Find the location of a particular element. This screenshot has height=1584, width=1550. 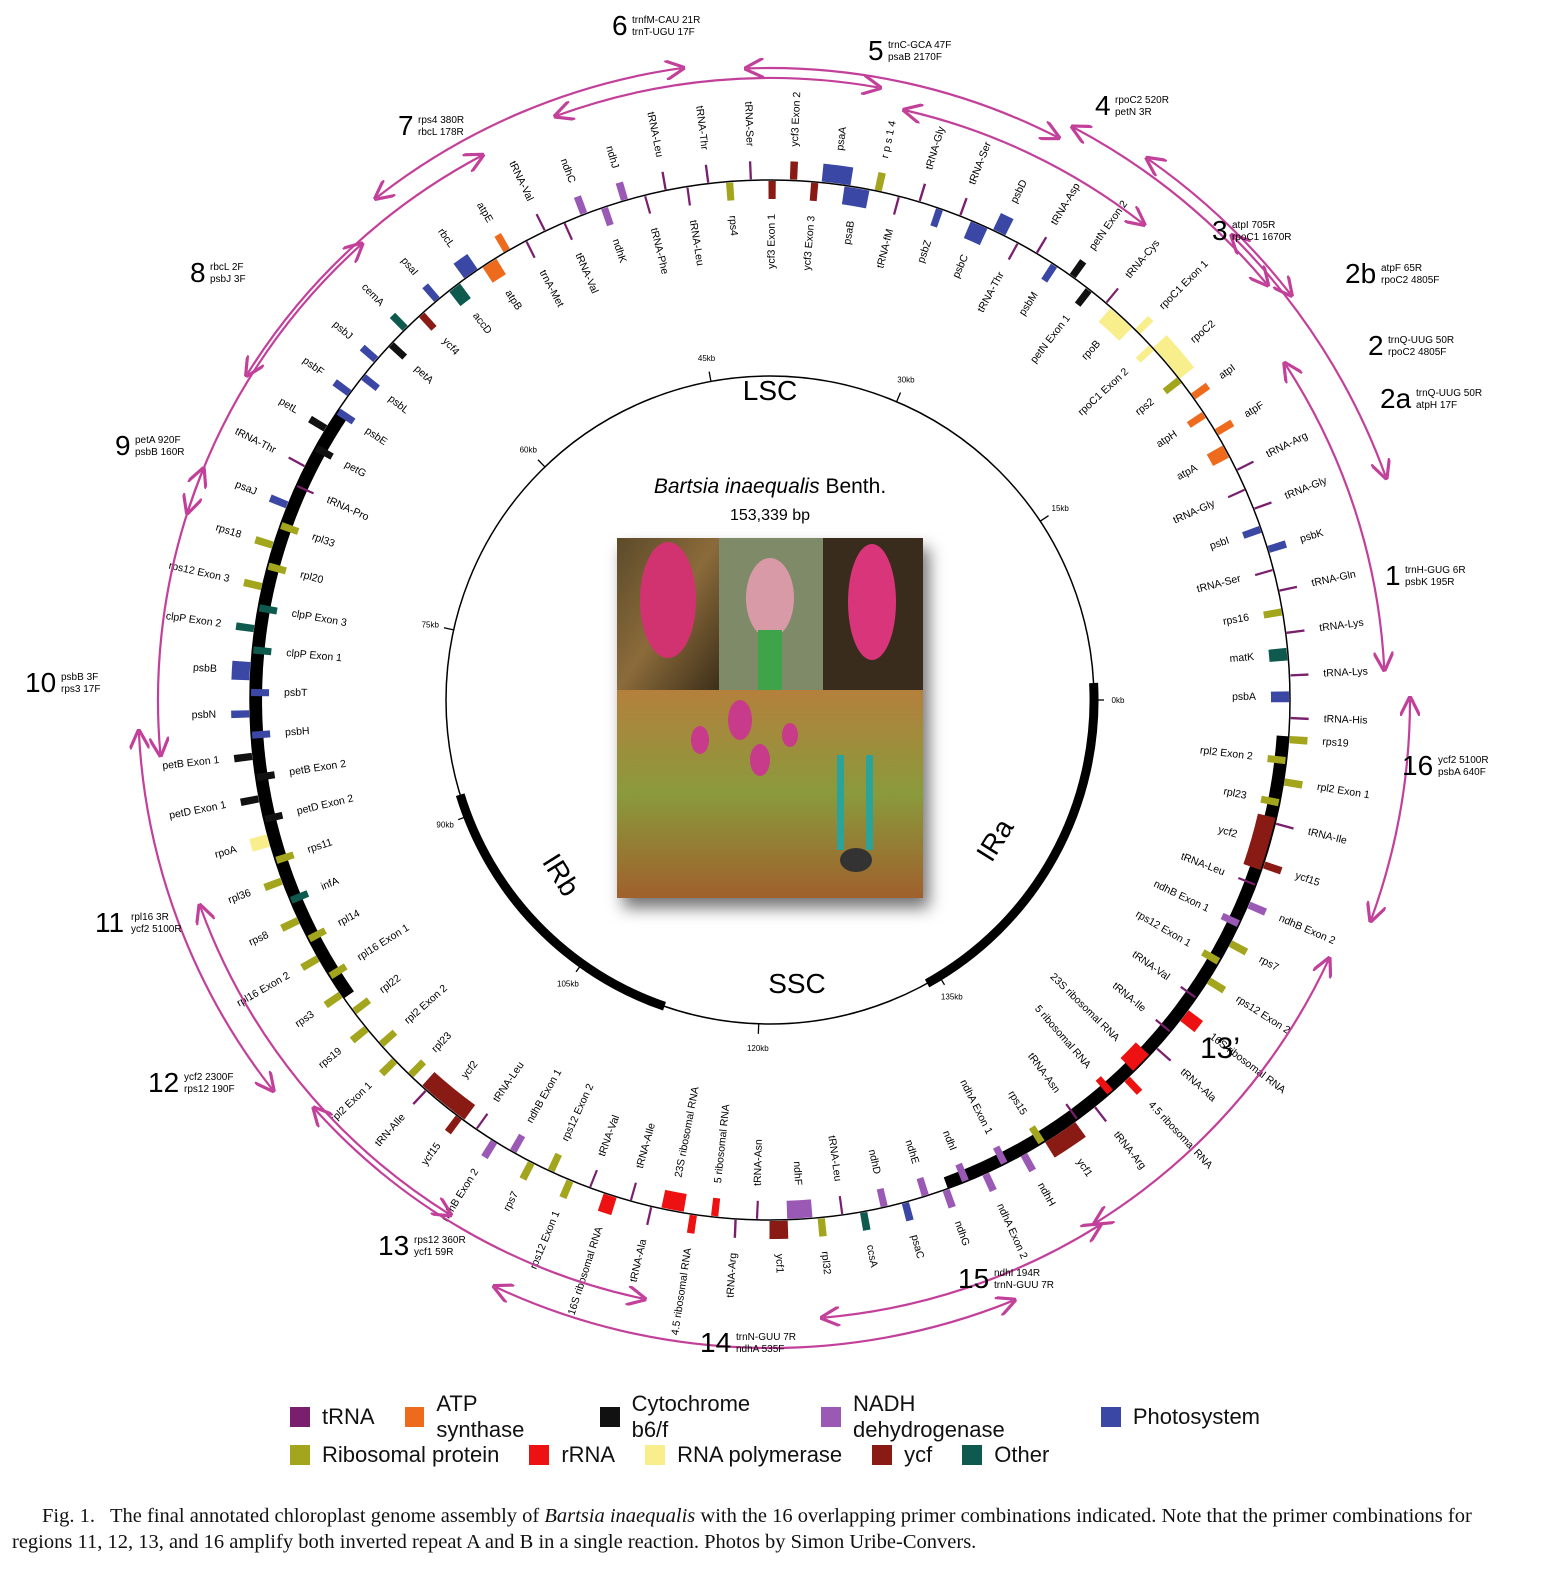

gene-label-rrn45b: 4.5 ribosomal RNA is located at coordinates (681, 1291).